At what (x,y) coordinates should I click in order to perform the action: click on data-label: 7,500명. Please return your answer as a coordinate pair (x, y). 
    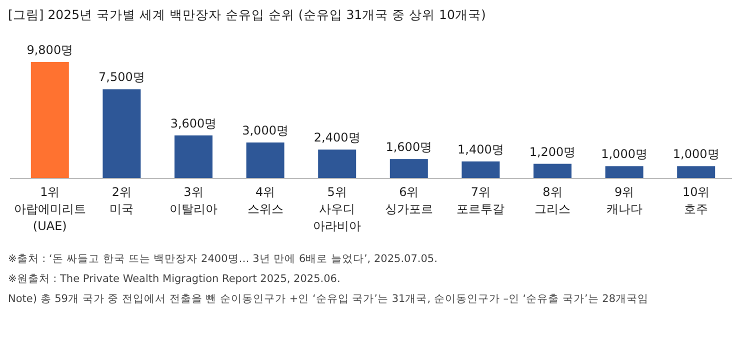
    Looking at the image, I should click on (121, 77).